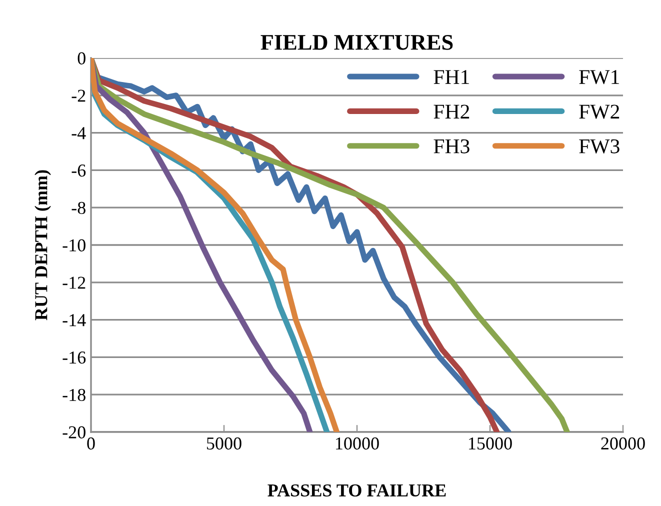 This screenshot has width=661, height=506. Describe the element at coordinates (79, 170) in the screenshot. I see `y-tick-label: -6` at that location.